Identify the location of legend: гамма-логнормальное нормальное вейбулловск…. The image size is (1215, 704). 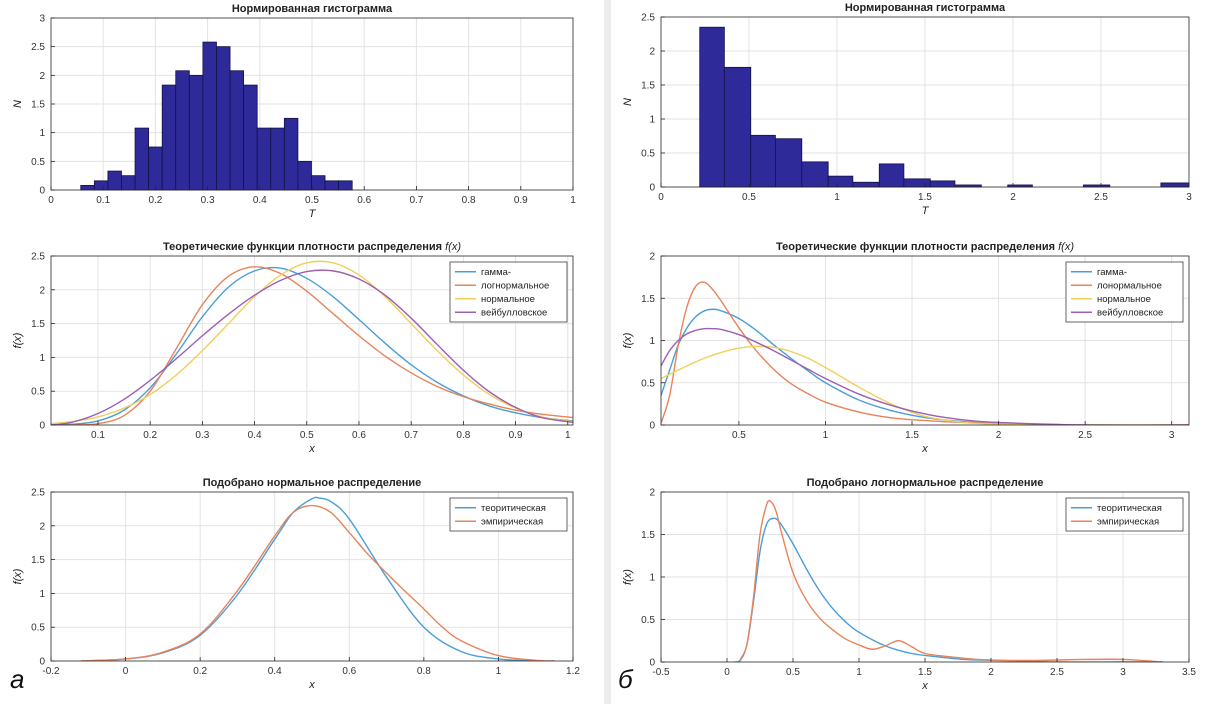
(508, 292).